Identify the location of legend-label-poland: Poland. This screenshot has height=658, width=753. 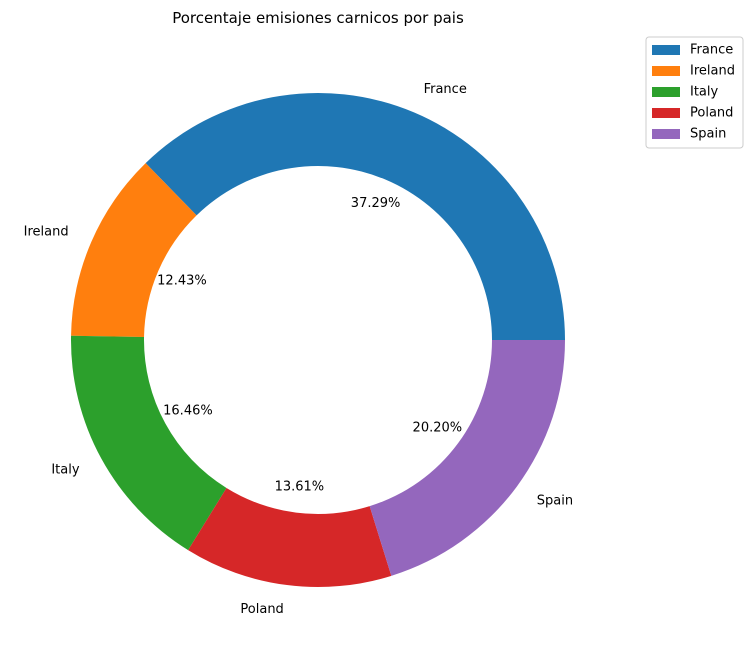
(711, 113).